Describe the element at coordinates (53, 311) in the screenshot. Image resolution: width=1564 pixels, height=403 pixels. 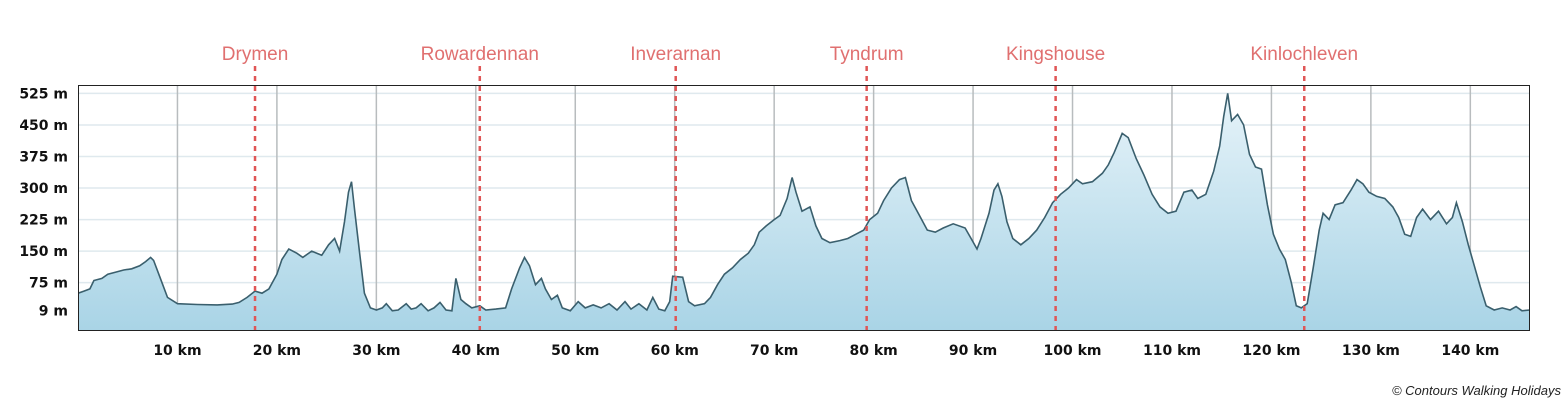
I see `y-tick-label: 9 m` at that location.